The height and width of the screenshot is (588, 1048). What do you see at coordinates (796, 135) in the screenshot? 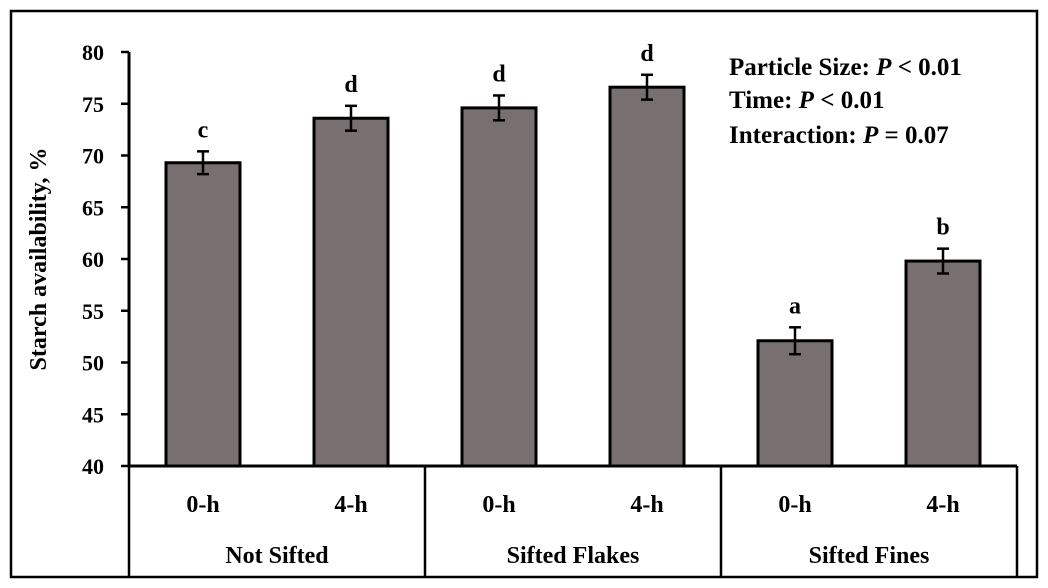
I see `stat-label: Interaction:` at bounding box center [796, 135].